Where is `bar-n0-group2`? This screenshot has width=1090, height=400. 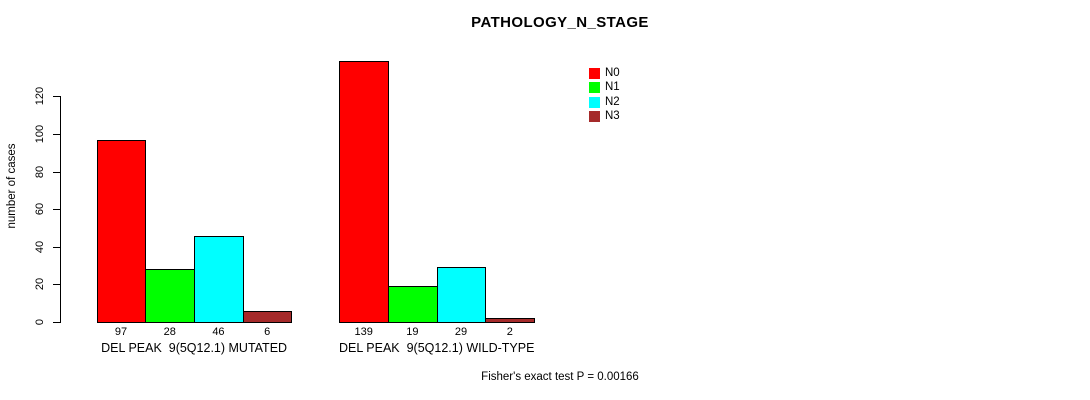 bar-n0-group2 is located at coordinates (364, 191).